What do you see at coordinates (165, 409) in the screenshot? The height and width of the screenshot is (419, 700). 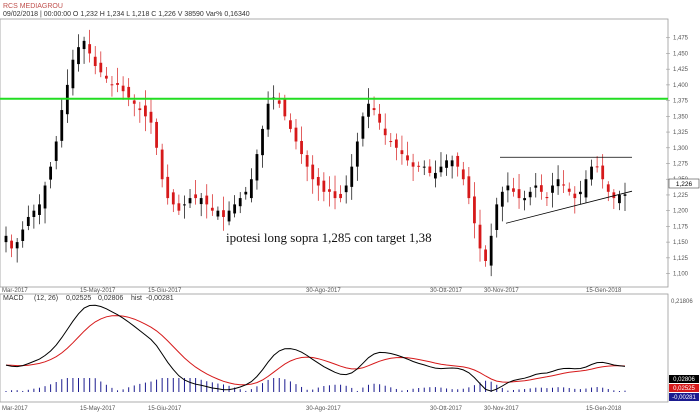 I see `macd-x-tick-label: 15-Giu-2017` at bounding box center [165, 409].